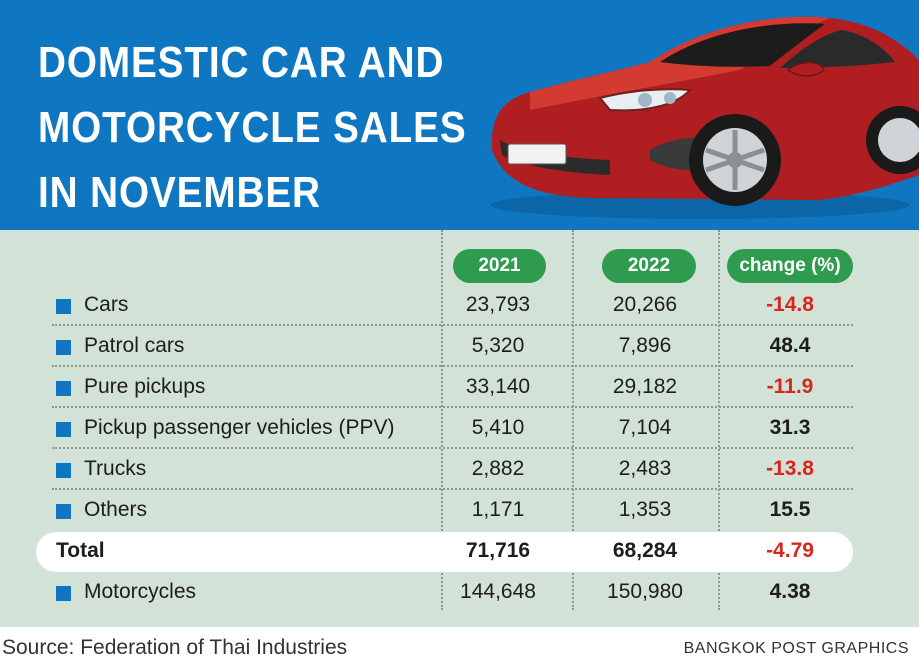 This screenshot has height=668, width=919. What do you see at coordinates (459, 470) in the screenshot?
I see `table-row: Trucks 2,882 2,483 -13.8` at bounding box center [459, 470].